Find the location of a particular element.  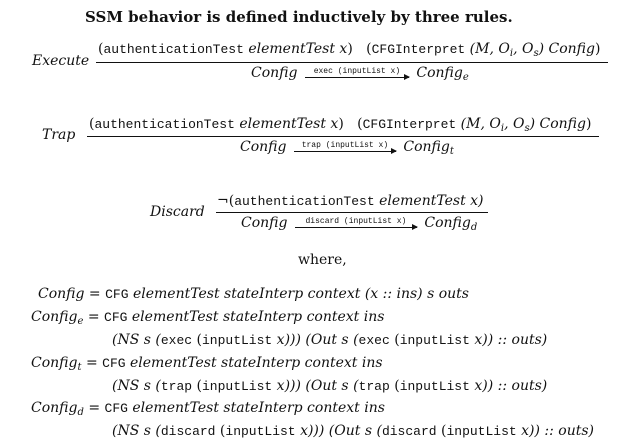

rule-conclusion: Config exec (inputList x) Confige is located at coordinates (360, 74).